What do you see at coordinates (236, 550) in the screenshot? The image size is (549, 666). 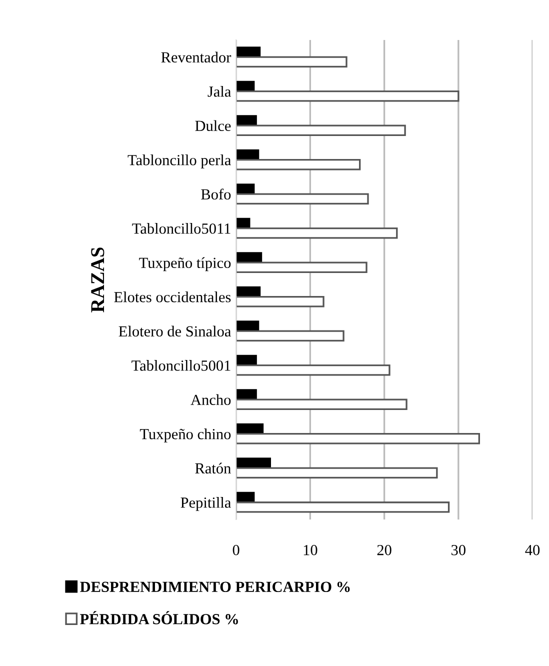 I see `x-tick-label: 0` at bounding box center [236, 550].